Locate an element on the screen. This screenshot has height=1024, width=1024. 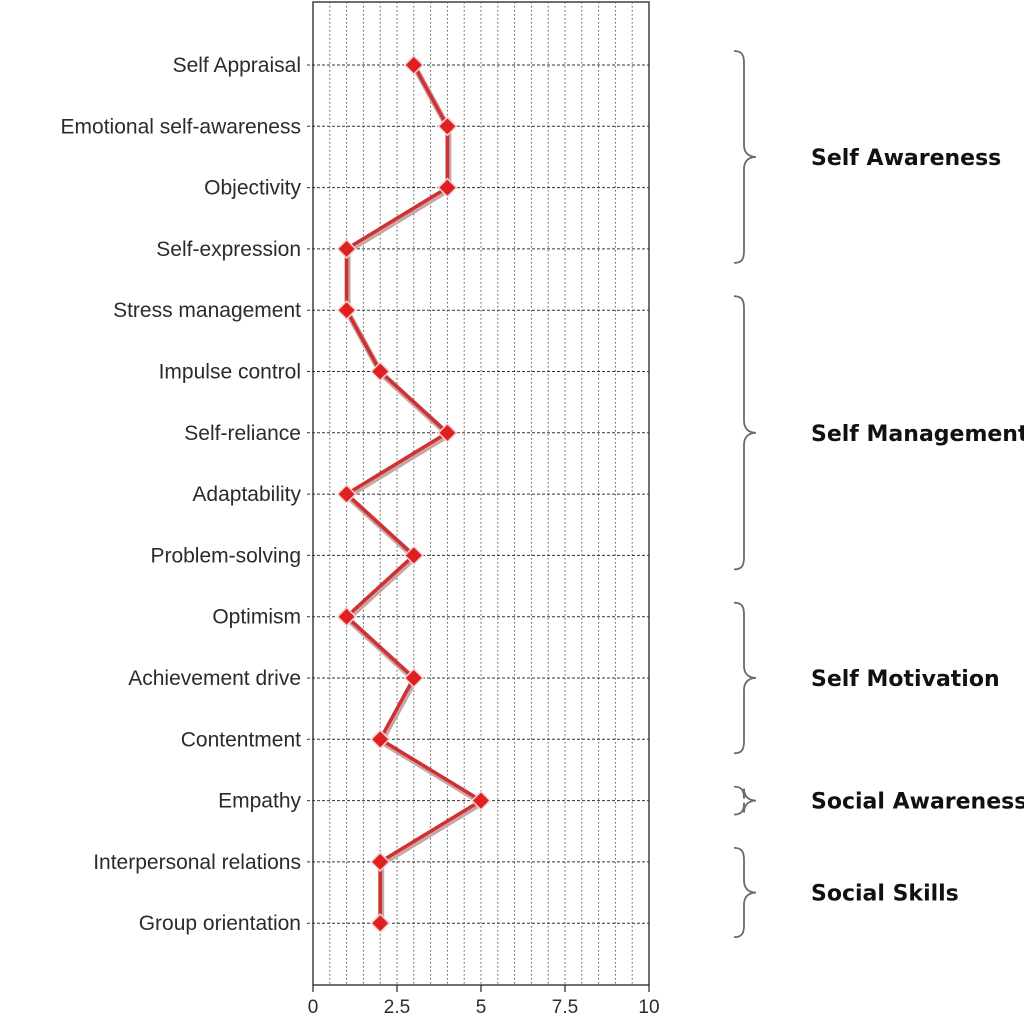
category-label: Self-reliance is located at coordinates (242, 433).